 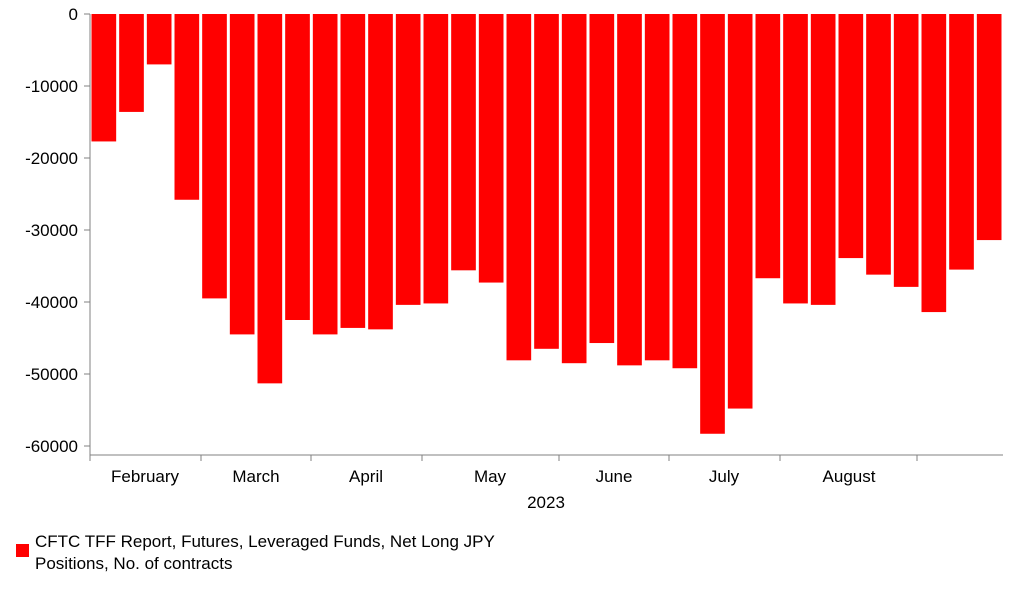 I want to click on y-tick-label: -50000, so click(x=51, y=374).